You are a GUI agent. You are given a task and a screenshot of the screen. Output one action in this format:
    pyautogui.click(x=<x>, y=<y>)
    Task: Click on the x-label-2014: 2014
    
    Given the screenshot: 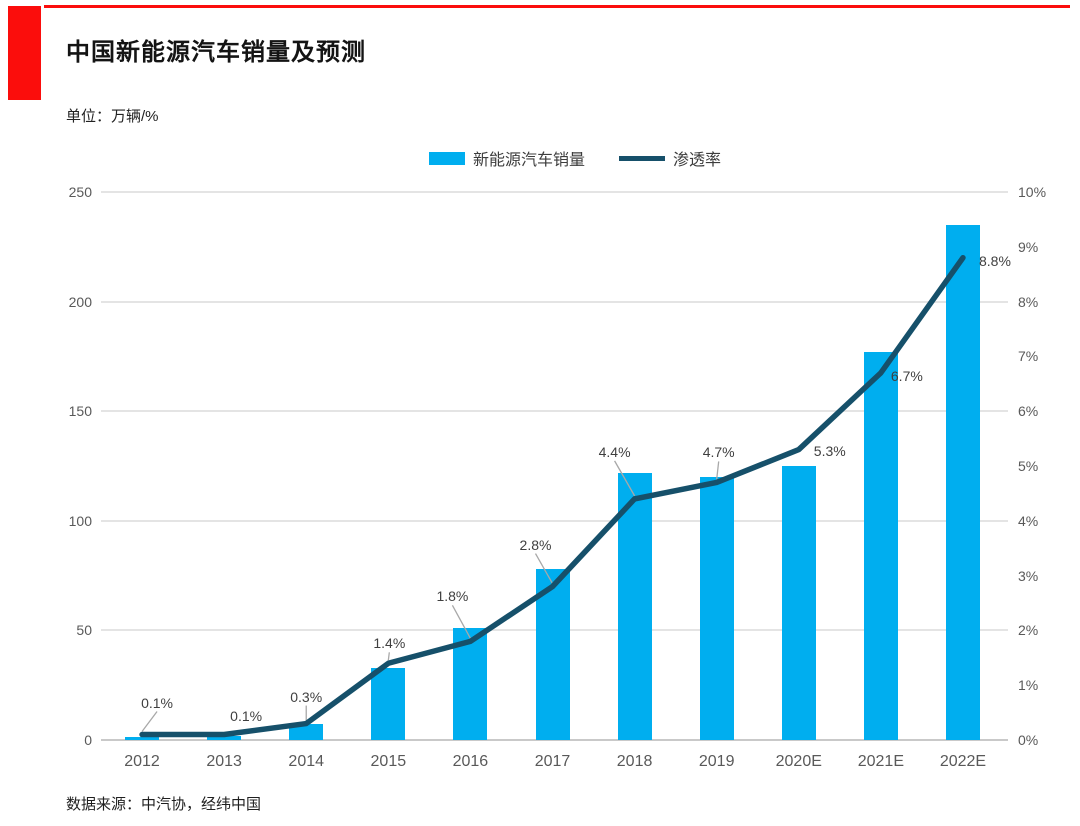 What is the action you would take?
    pyautogui.click(x=306, y=761)
    